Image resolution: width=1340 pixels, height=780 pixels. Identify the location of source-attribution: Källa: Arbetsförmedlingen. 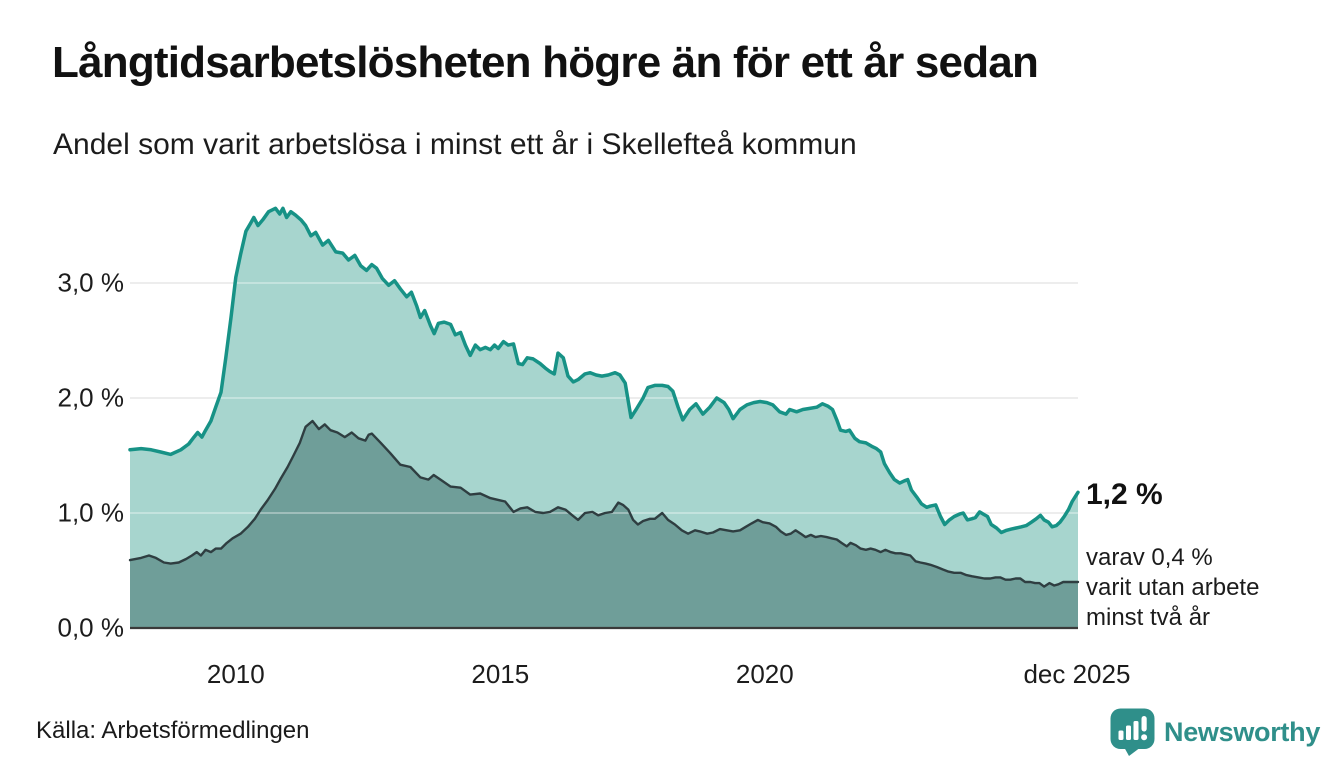
(173, 730).